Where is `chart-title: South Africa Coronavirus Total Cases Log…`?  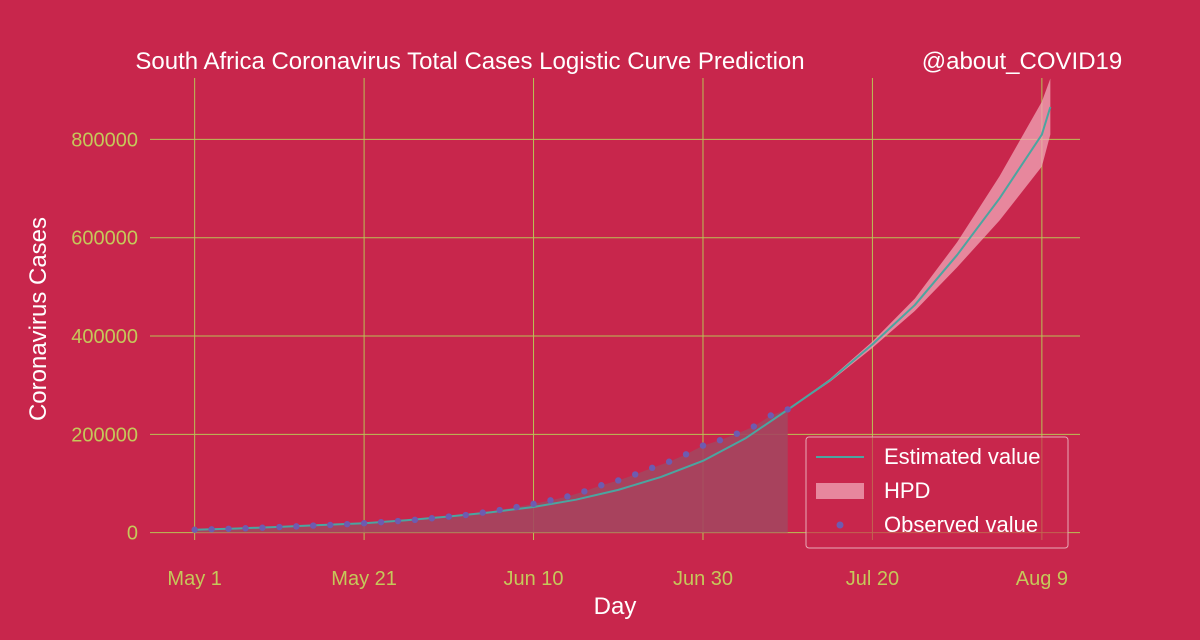 chart-title: South Africa Coronavirus Total Cases Log… is located at coordinates (469, 61).